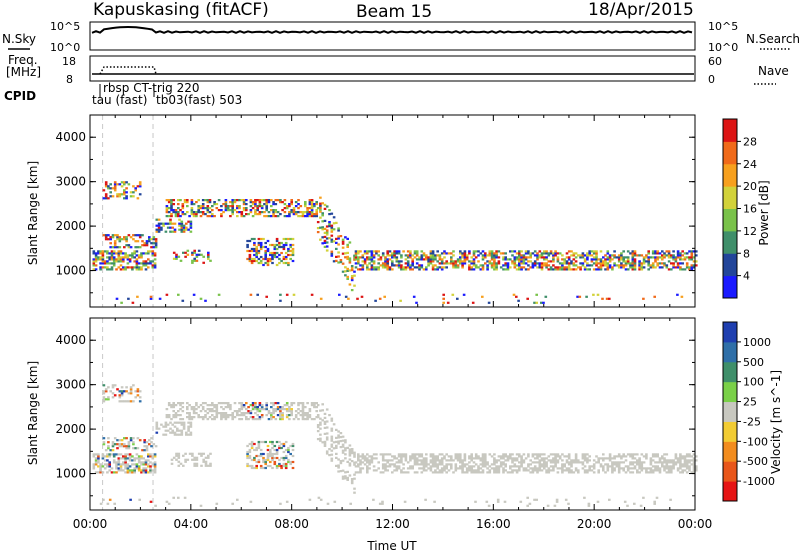 The height and width of the screenshot is (554, 800). Describe the element at coordinates (711, 79) in the screenshot. I see `nave-tick-bottom: 0` at that location.